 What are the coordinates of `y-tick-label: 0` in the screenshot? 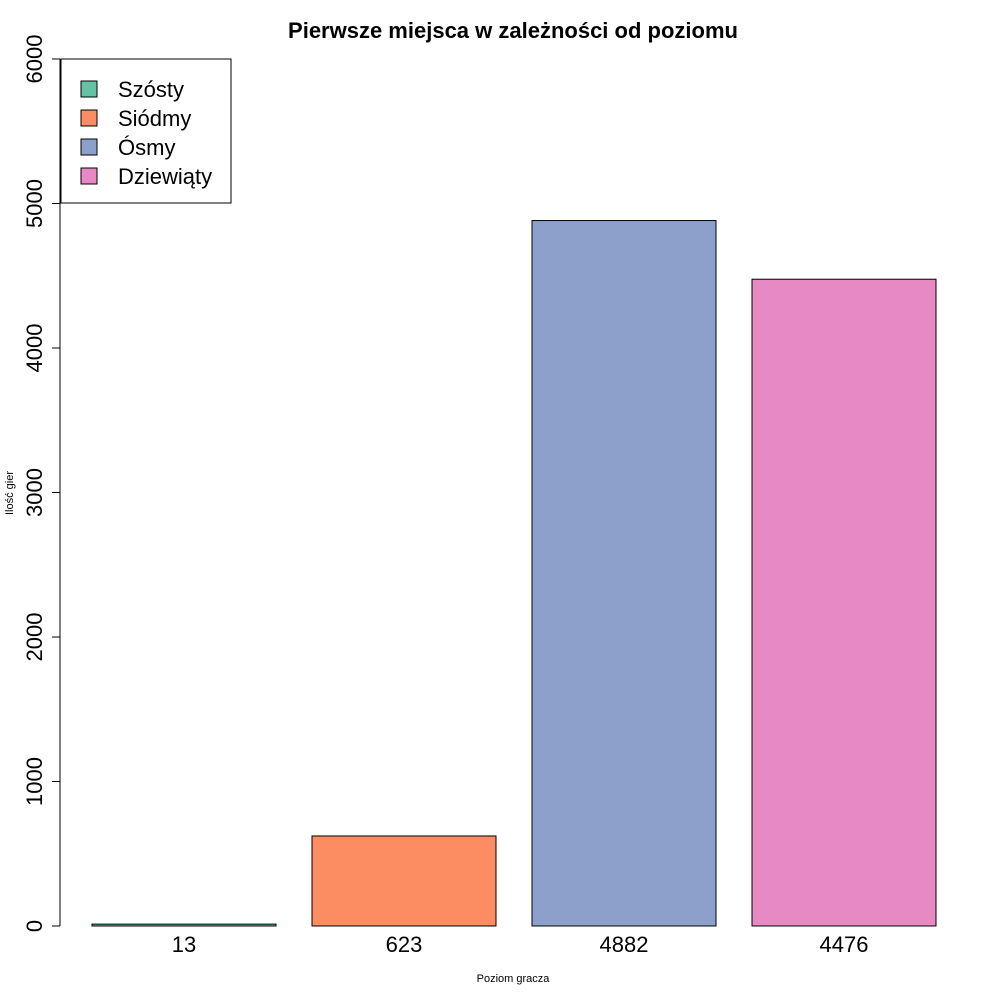 It's located at (34, 926).